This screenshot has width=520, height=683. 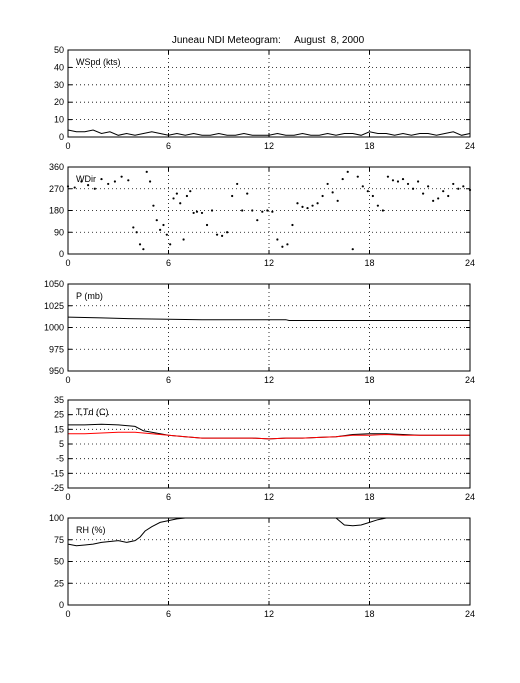 What do you see at coordinates (168, 146) in the screenshot?
I see `wspd-xtick-label: 6` at bounding box center [168, 146].